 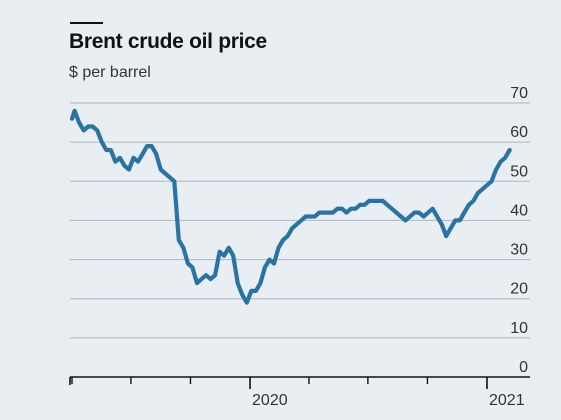 What do you see at coordinates (519, 328) in the screenshot?
I see `y-tick-label-10: 10` at bounding box center [519, 328].